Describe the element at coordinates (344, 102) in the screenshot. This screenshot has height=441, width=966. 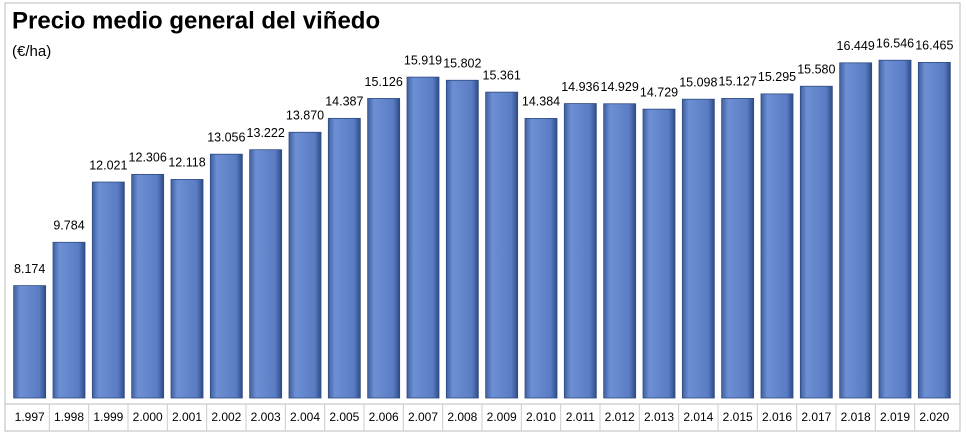
I see `value-label: 14.387` at that location.